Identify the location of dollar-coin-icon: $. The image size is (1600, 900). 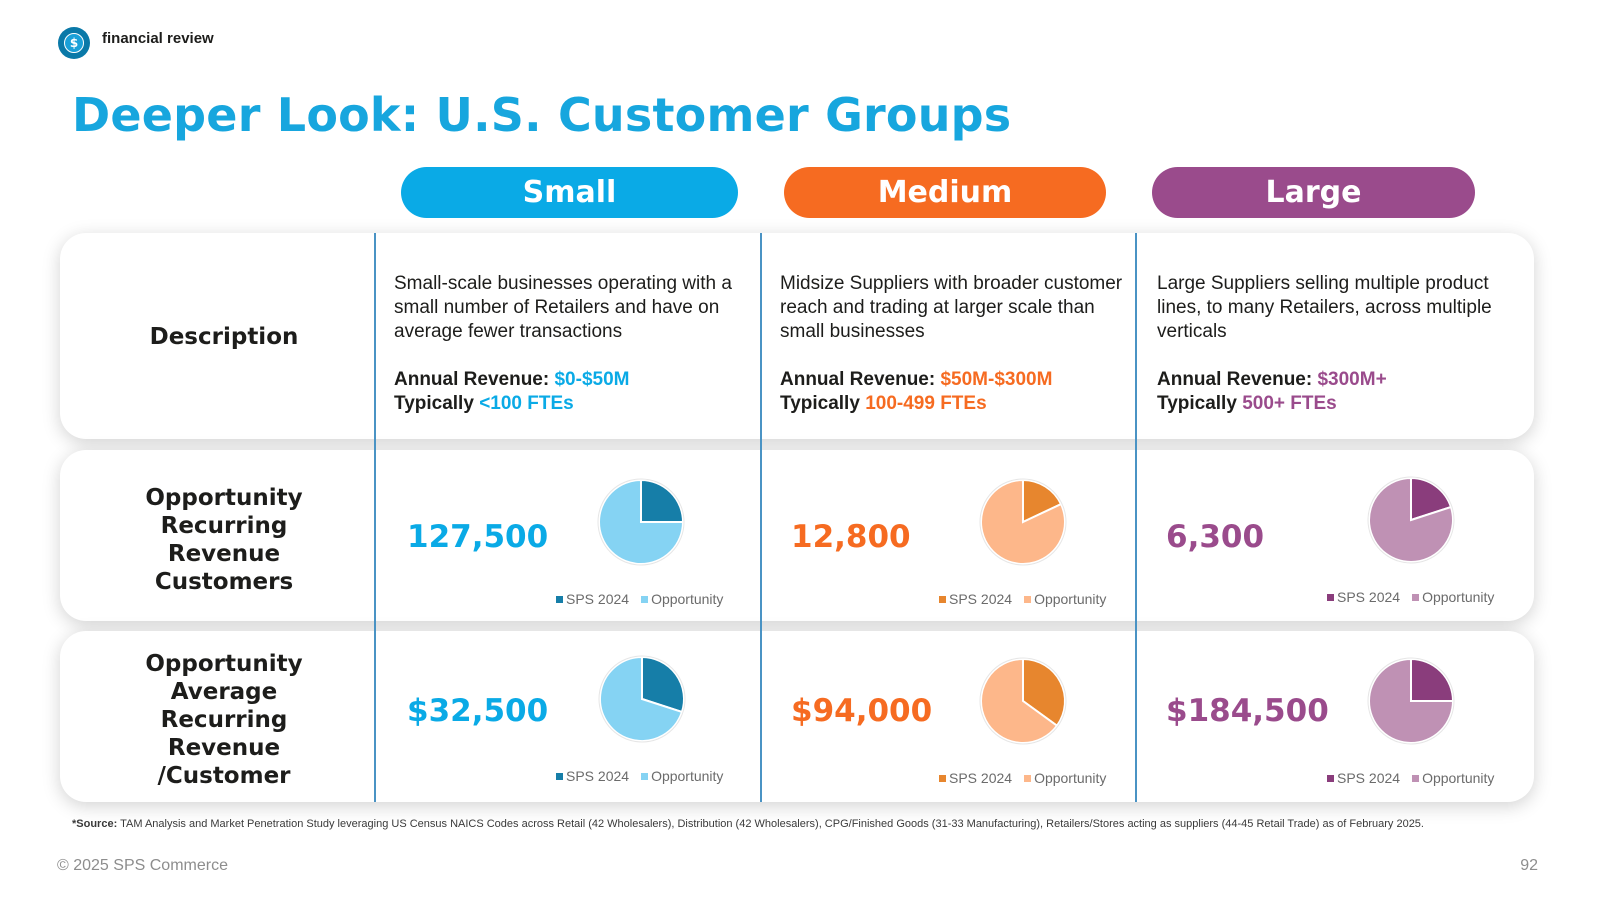
(74, 43).